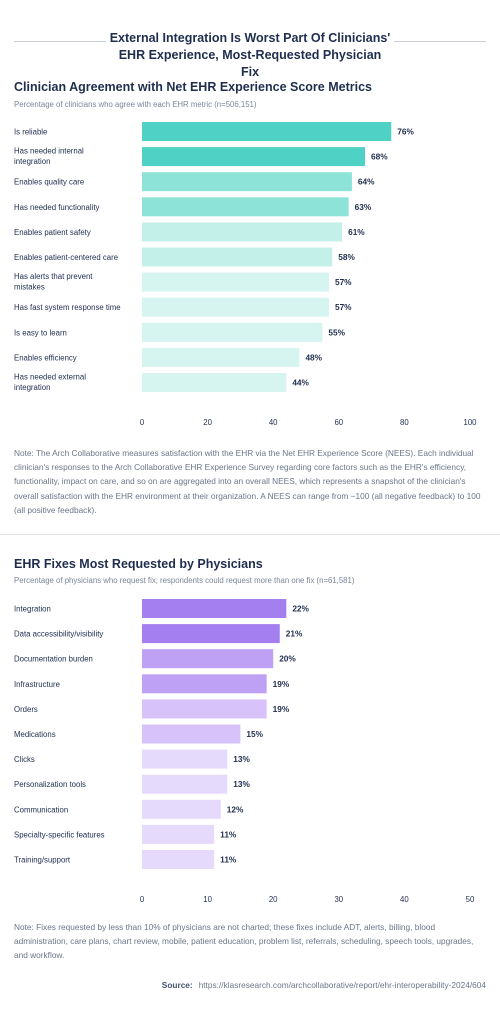 The height and width of the screenshot is (1024, 500). I want to click on category-label: Medications, so click(35, 734).